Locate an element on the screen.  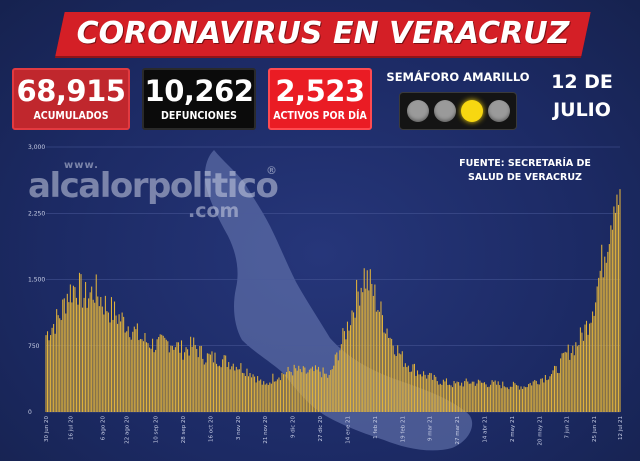
watermark-com: .com is located at coordinates (214, 211).